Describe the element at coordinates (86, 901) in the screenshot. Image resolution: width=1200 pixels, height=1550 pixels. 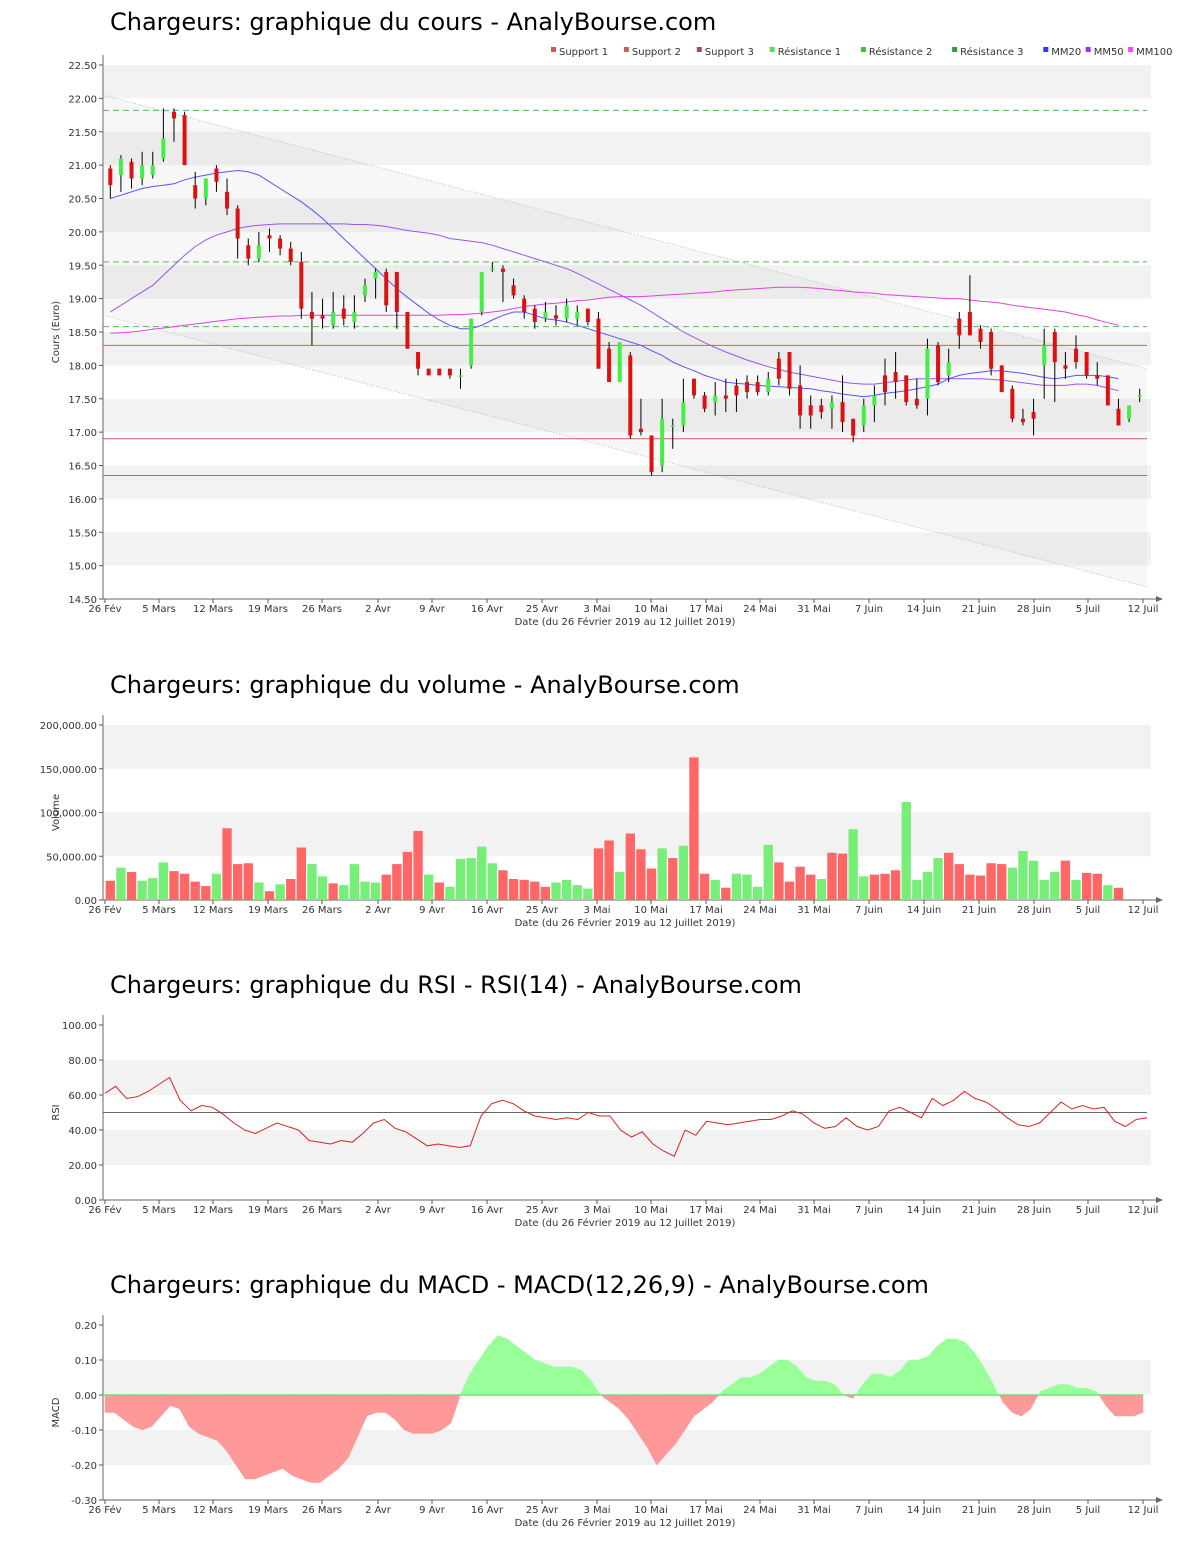
I see `y-tick-label: 0.00` at that location.